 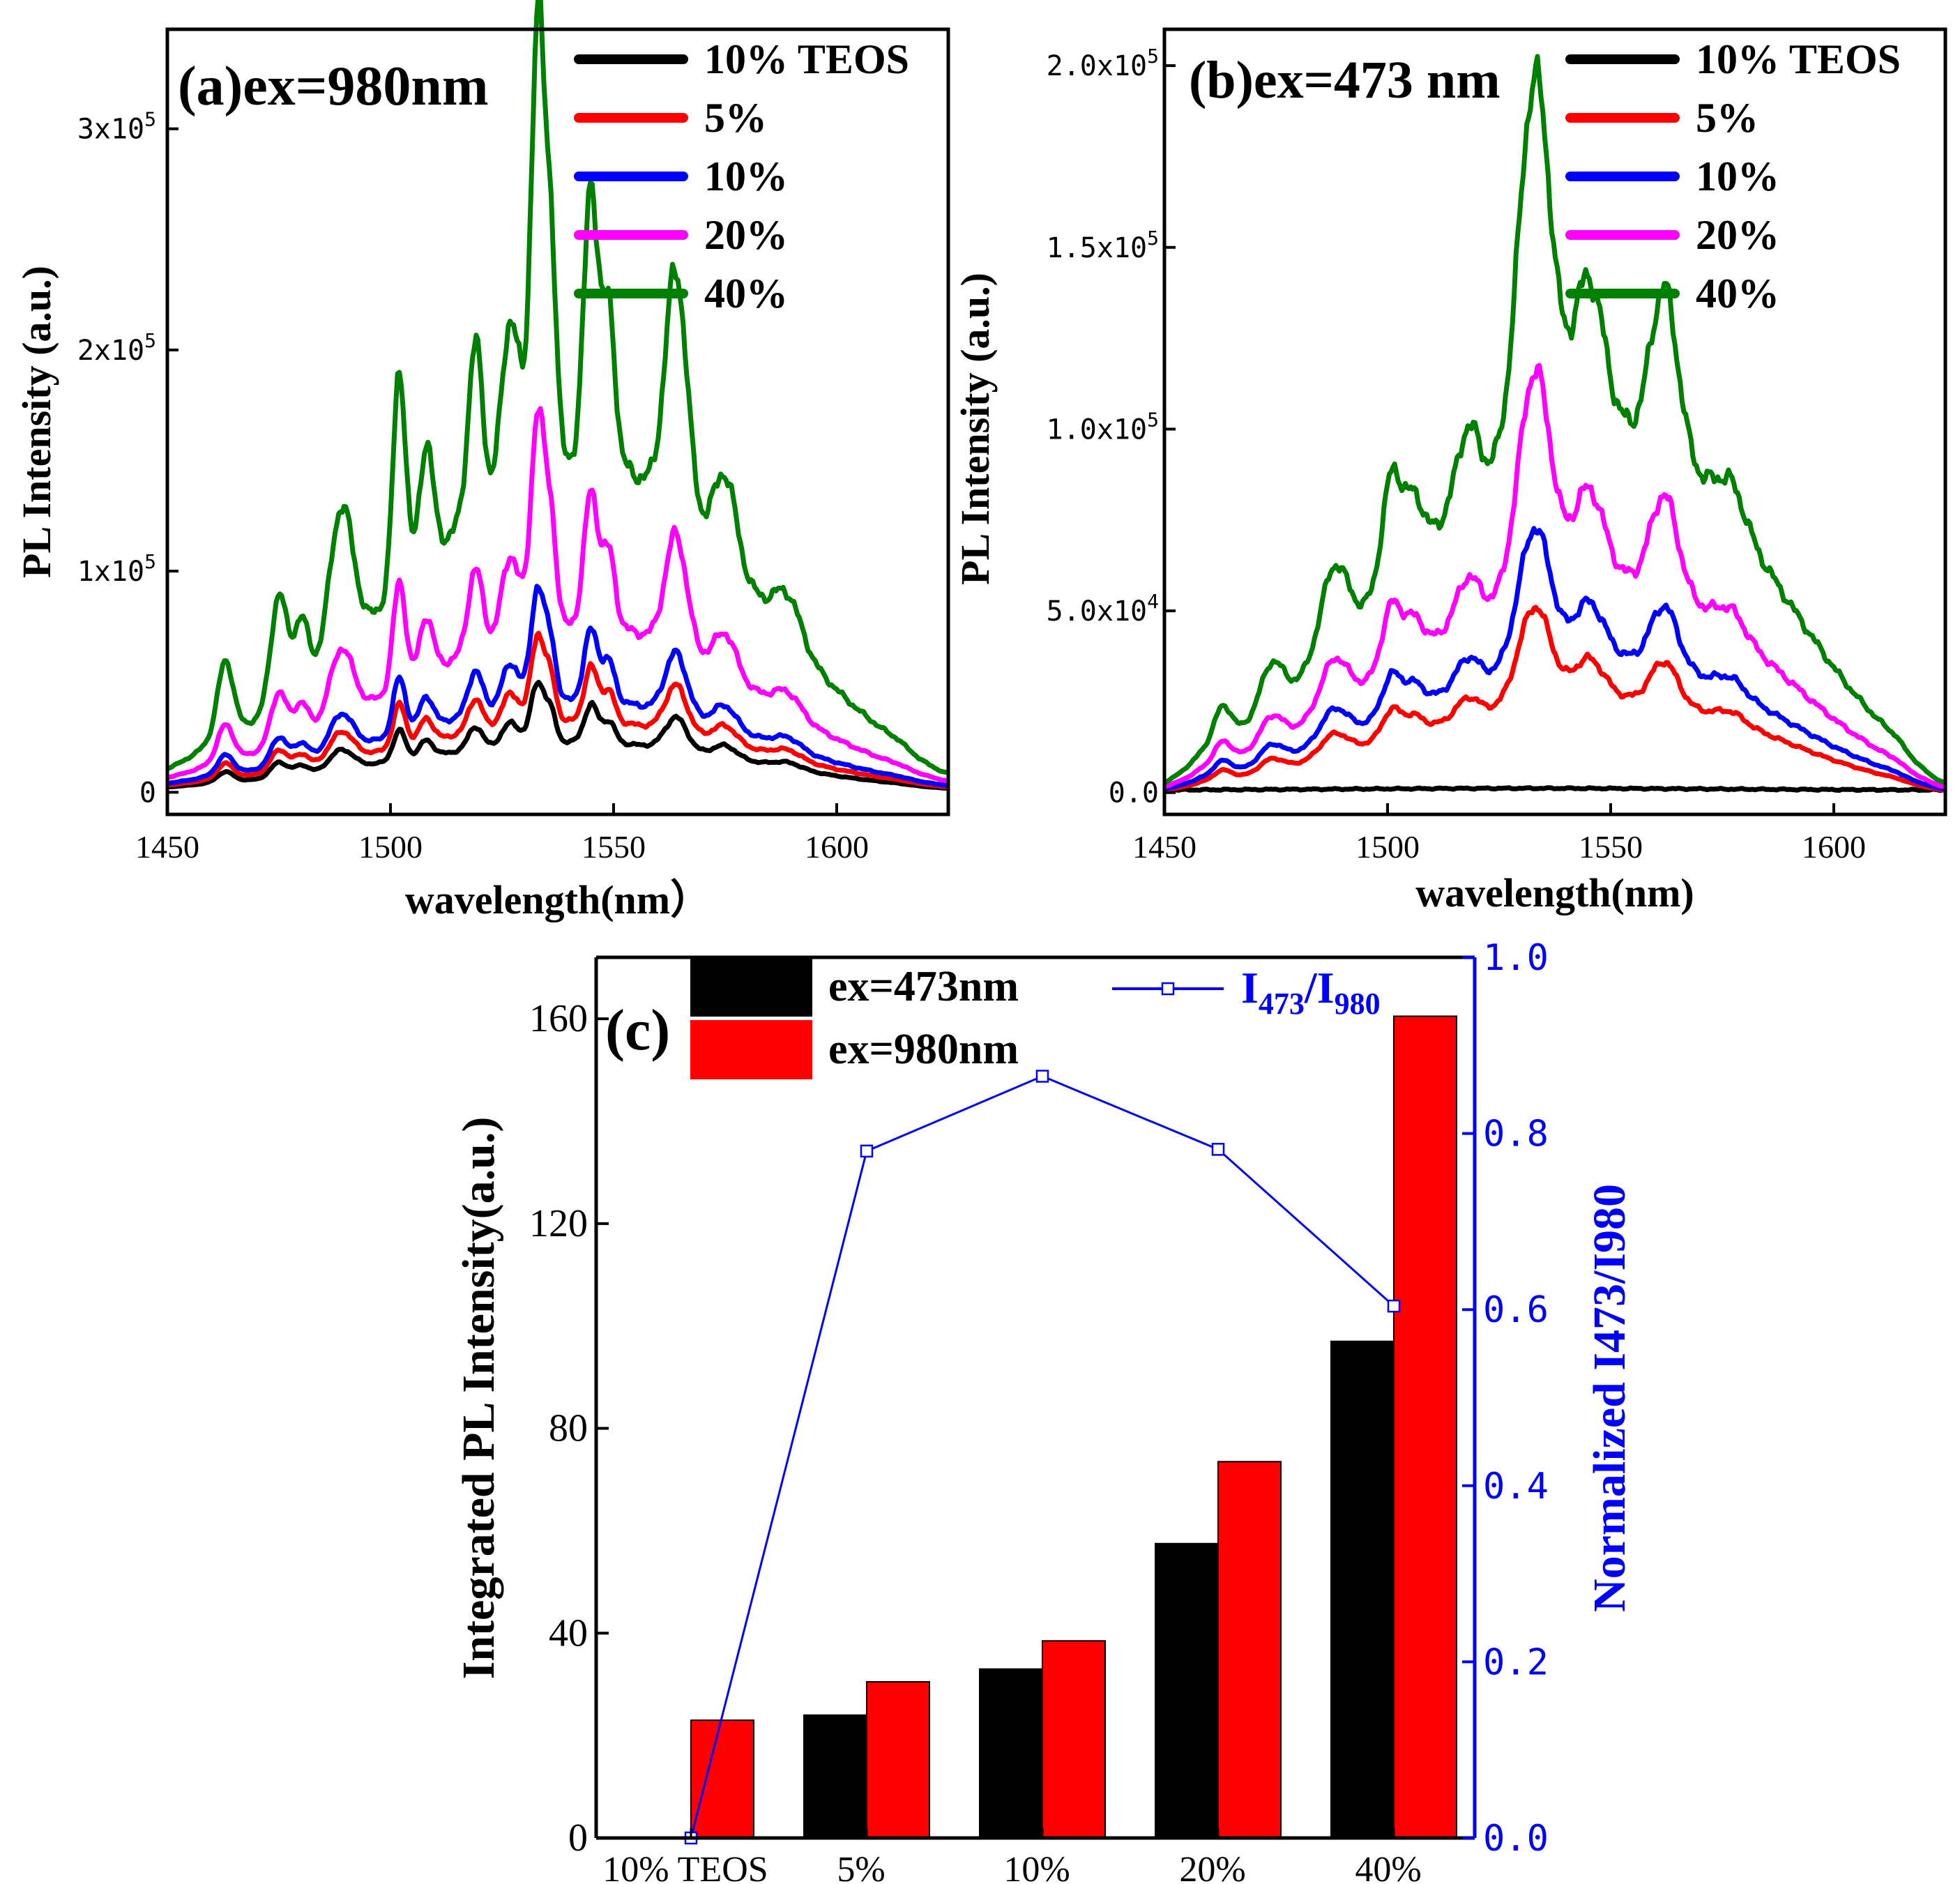 I want to click on panel-c-legend-label: ex=473nm, so click(x=924, y=986).